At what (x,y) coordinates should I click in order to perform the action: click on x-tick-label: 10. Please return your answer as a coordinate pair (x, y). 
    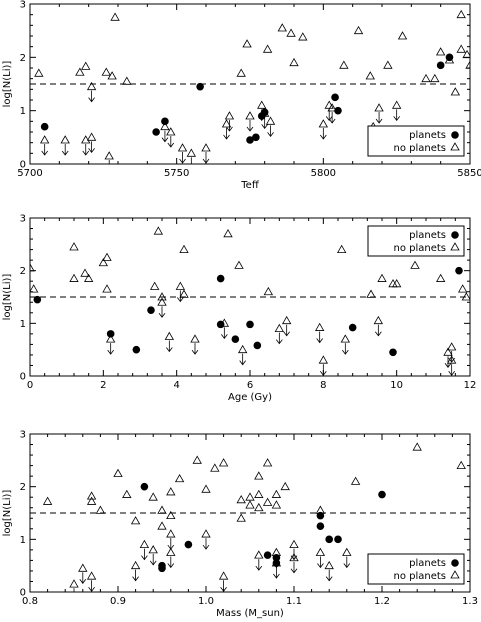
    Looking at the image, I should click on (396, 385).